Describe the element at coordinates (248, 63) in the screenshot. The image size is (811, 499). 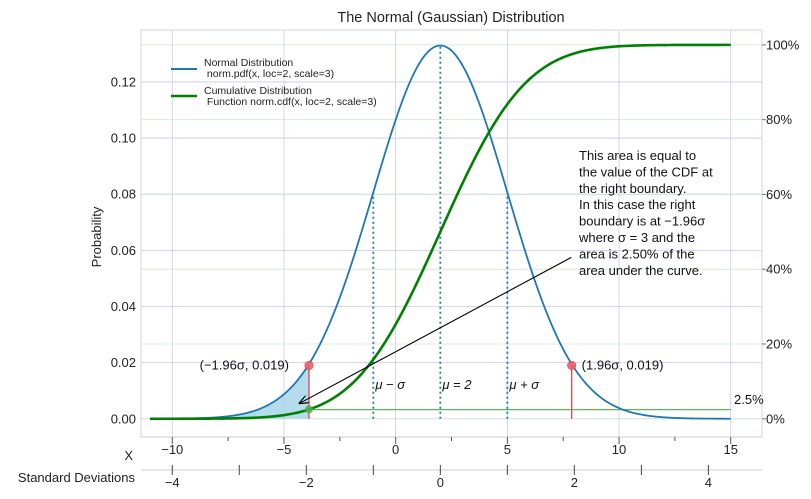
I see `legend-text-line: Normal Distribution` at that location.